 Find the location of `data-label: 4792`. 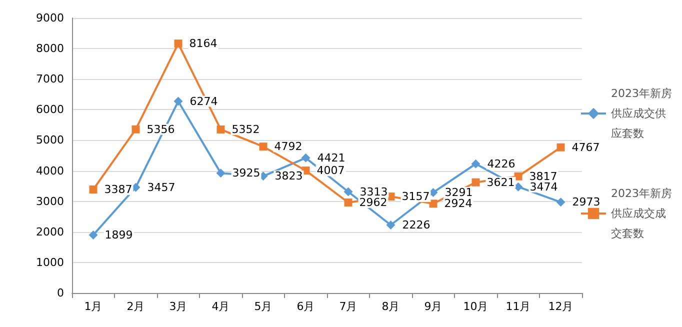

data-label: 4792 is located at coordinates (288, 147).